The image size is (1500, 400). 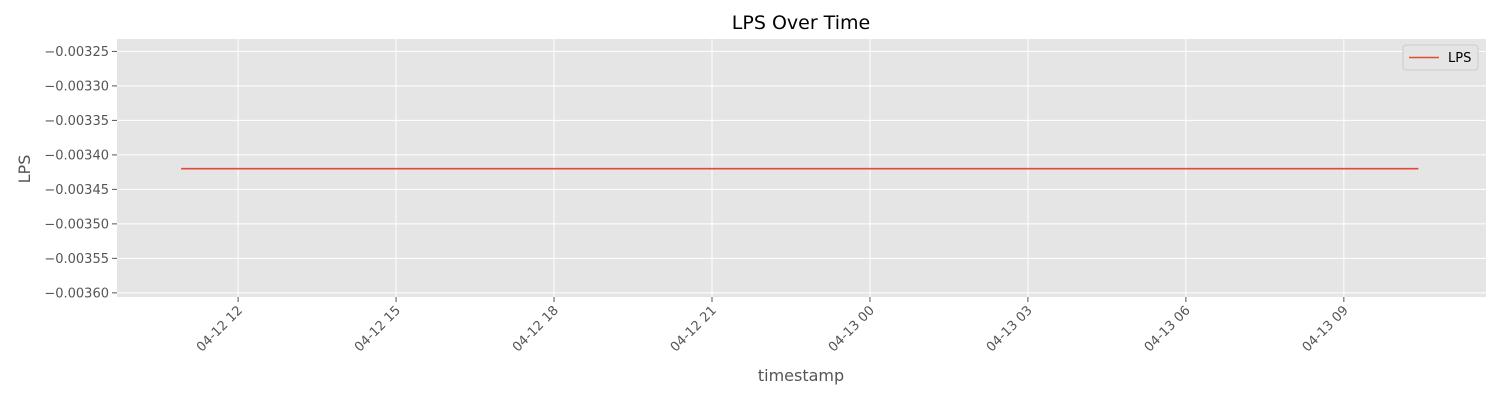 I want to click on y-tick-label: −0.00360, so click(x=76, y=293).